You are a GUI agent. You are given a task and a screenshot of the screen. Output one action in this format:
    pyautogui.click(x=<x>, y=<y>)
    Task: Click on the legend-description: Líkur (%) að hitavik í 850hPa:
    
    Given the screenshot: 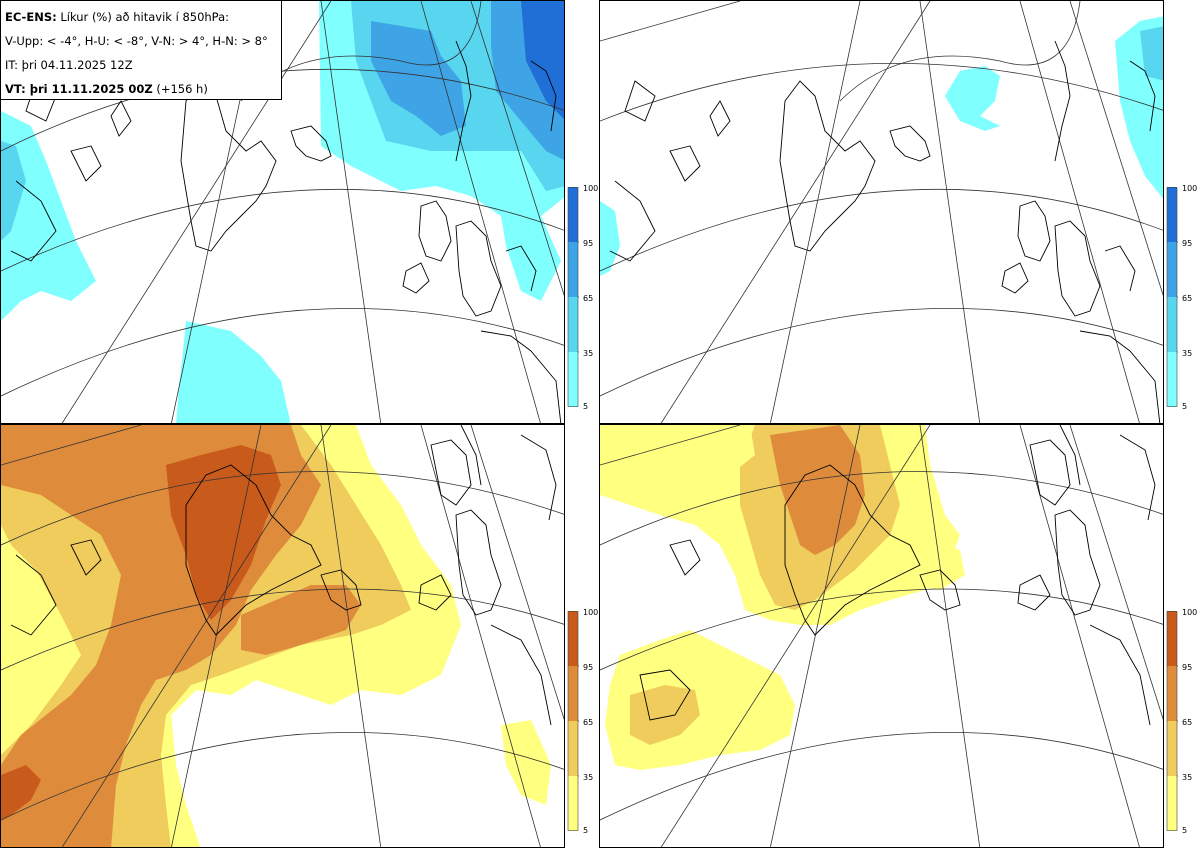 What is the action you would take?
    pyautogui.click(x=145, y=17)
    